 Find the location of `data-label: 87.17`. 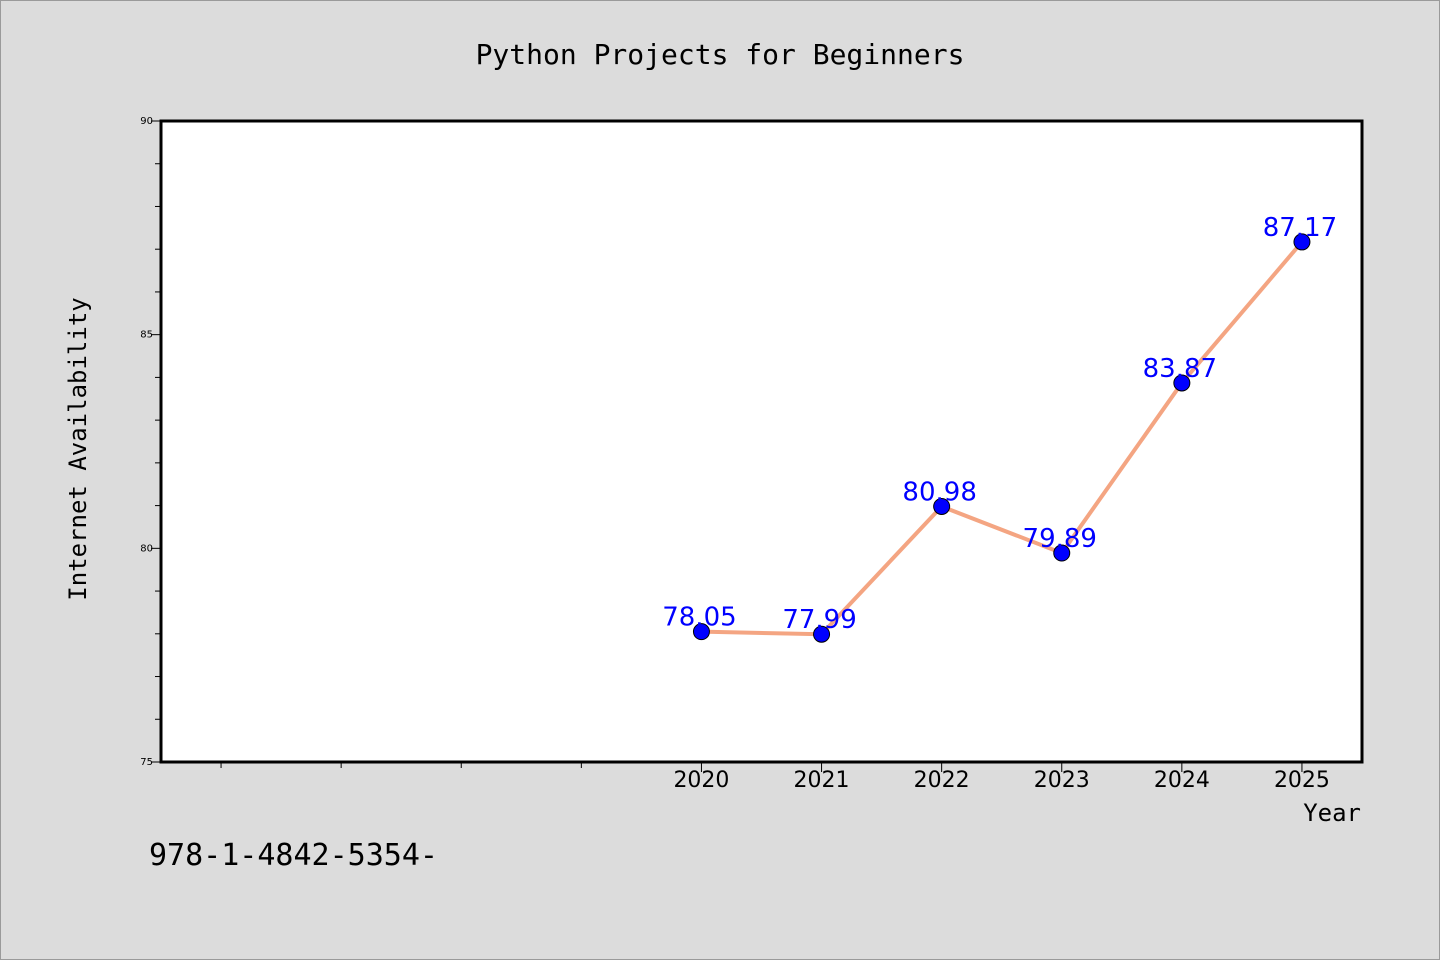

data-label: 87.17 is located at coordinates (1300, 228).